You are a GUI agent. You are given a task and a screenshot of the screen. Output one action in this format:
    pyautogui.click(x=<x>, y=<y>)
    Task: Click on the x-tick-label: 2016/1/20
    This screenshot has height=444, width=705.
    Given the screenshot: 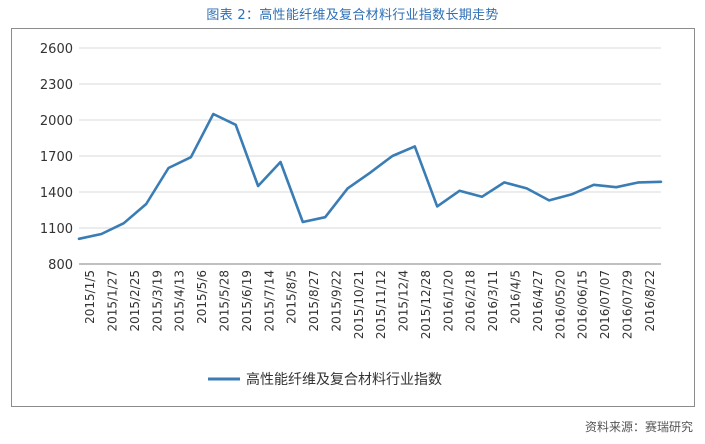 What is the action you would take?
    pyautogui.click(x=448, y=301)
    